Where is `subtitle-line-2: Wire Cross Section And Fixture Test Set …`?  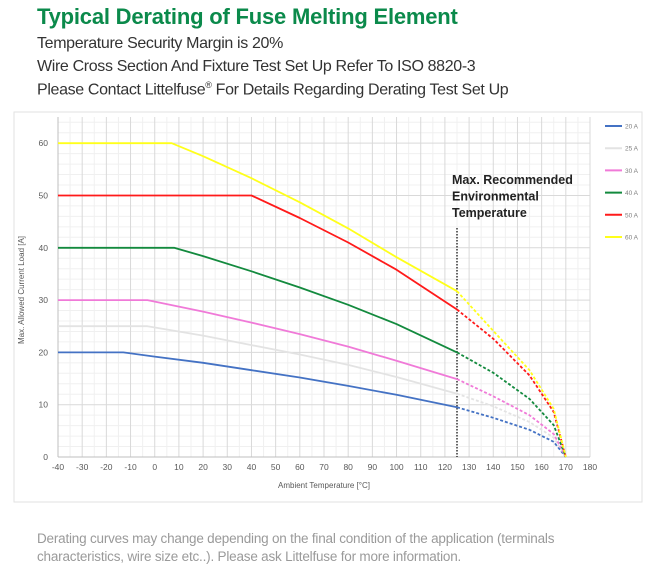 subtitle-line-2: Wire Cross Section And Fixture Test Set … is located at coordinates (256, 66).